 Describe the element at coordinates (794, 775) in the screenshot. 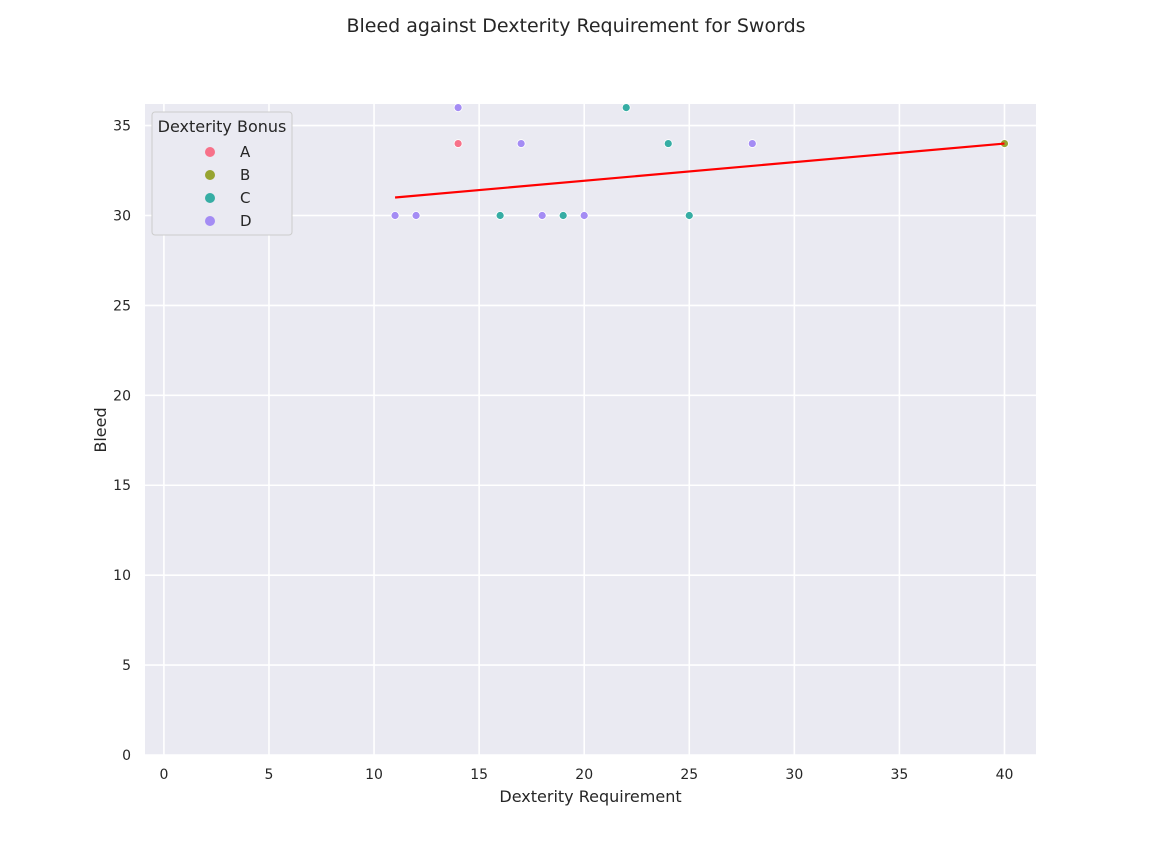

I see `x-tick-label: 30` at that location.